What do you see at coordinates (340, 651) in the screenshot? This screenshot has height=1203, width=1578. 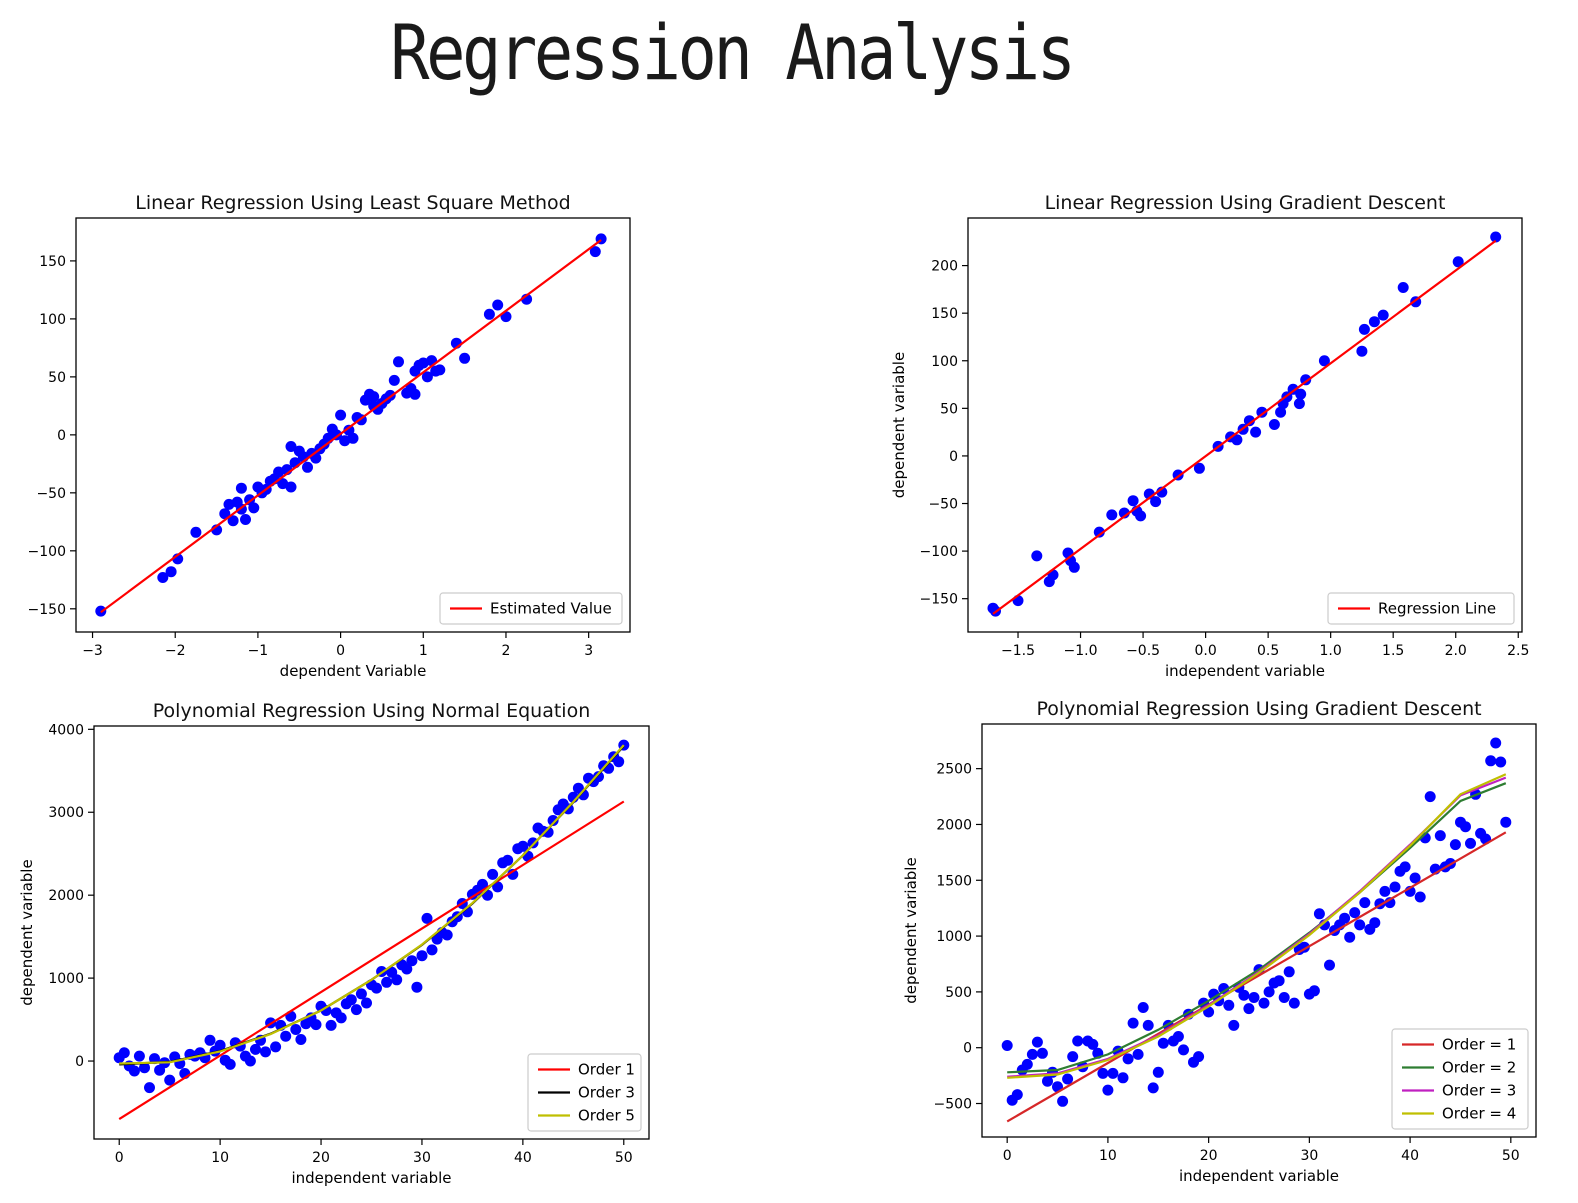 I see `x-tick-label: 0` at bounding box center [340, 651].